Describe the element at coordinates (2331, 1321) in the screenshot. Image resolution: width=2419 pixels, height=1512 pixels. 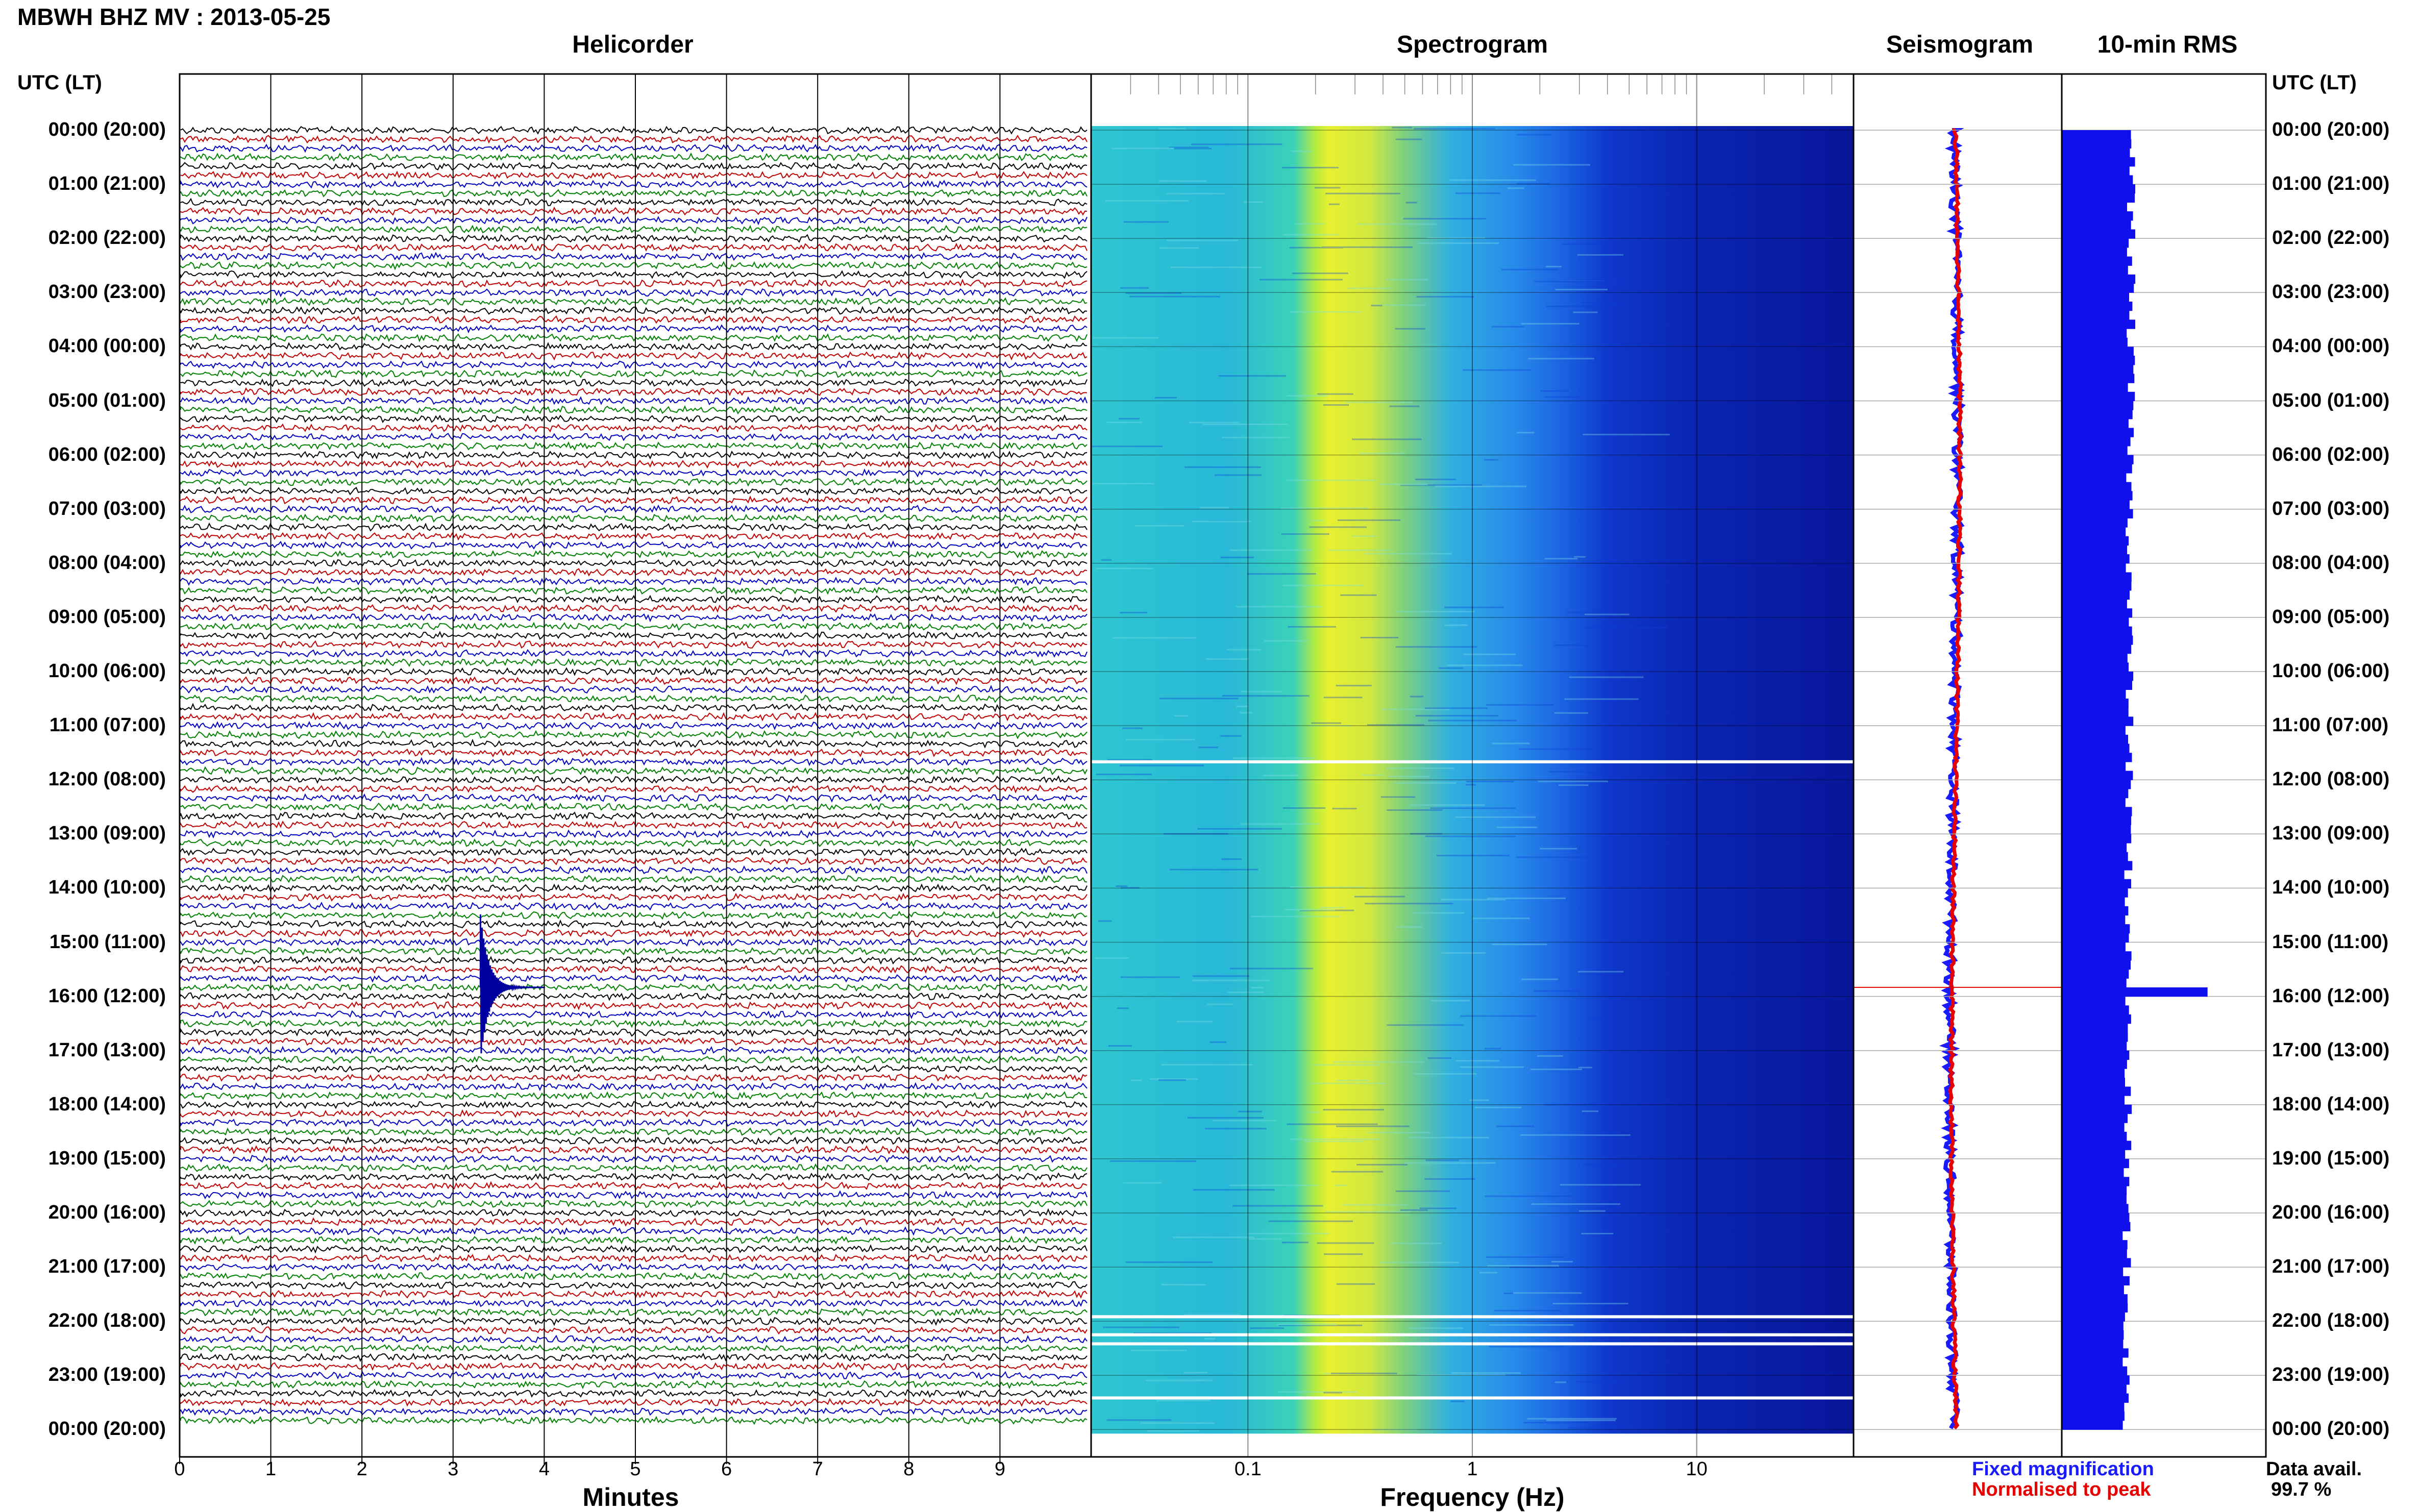
I see `row-label-r-22: 22:00 (18:00)` at that location.